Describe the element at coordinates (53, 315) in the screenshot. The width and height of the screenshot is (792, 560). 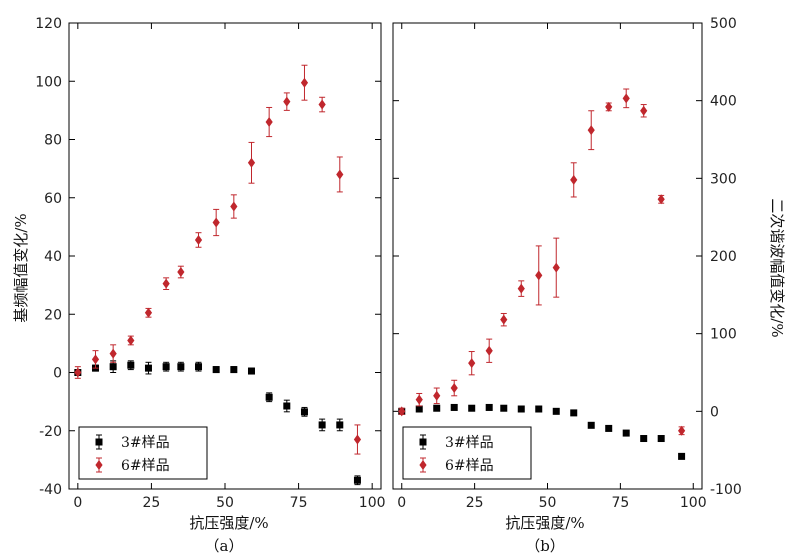
I see `y-tick-label: 20` at that location.